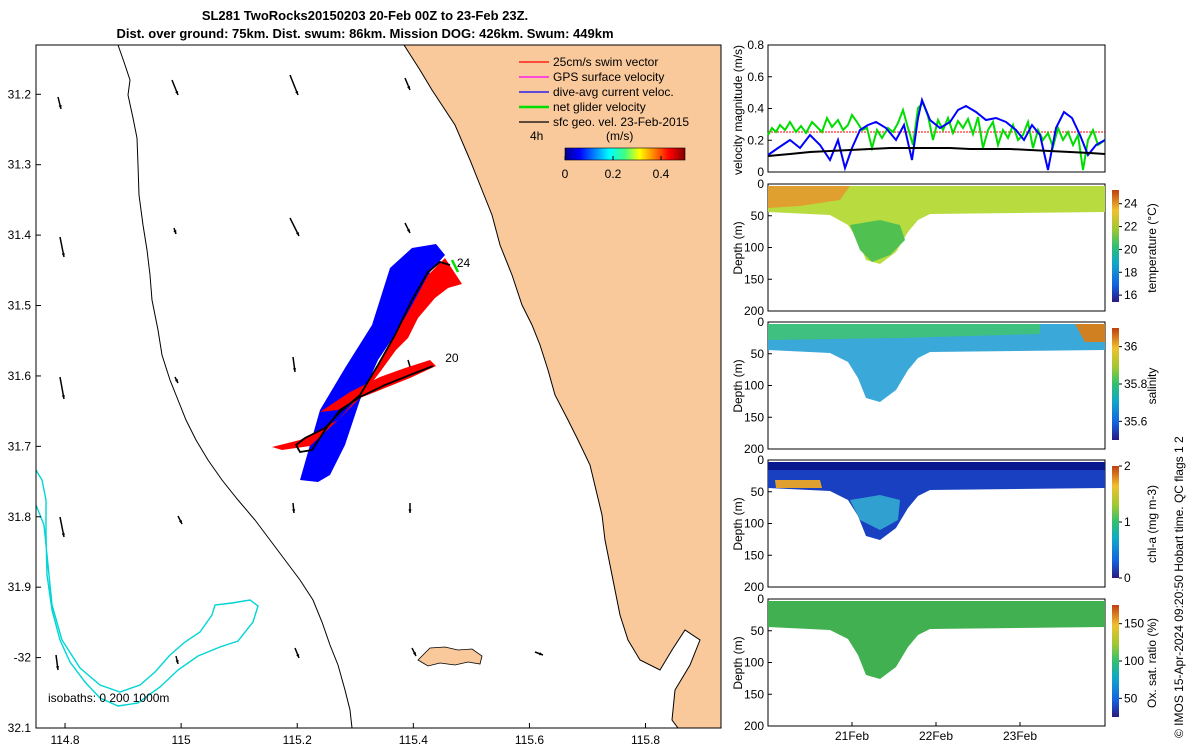  What do you see at coordinates (755, 140) in the screenshot?
I see `velocity-y-tick-label: 0.2` at bounding box center [755, 140].